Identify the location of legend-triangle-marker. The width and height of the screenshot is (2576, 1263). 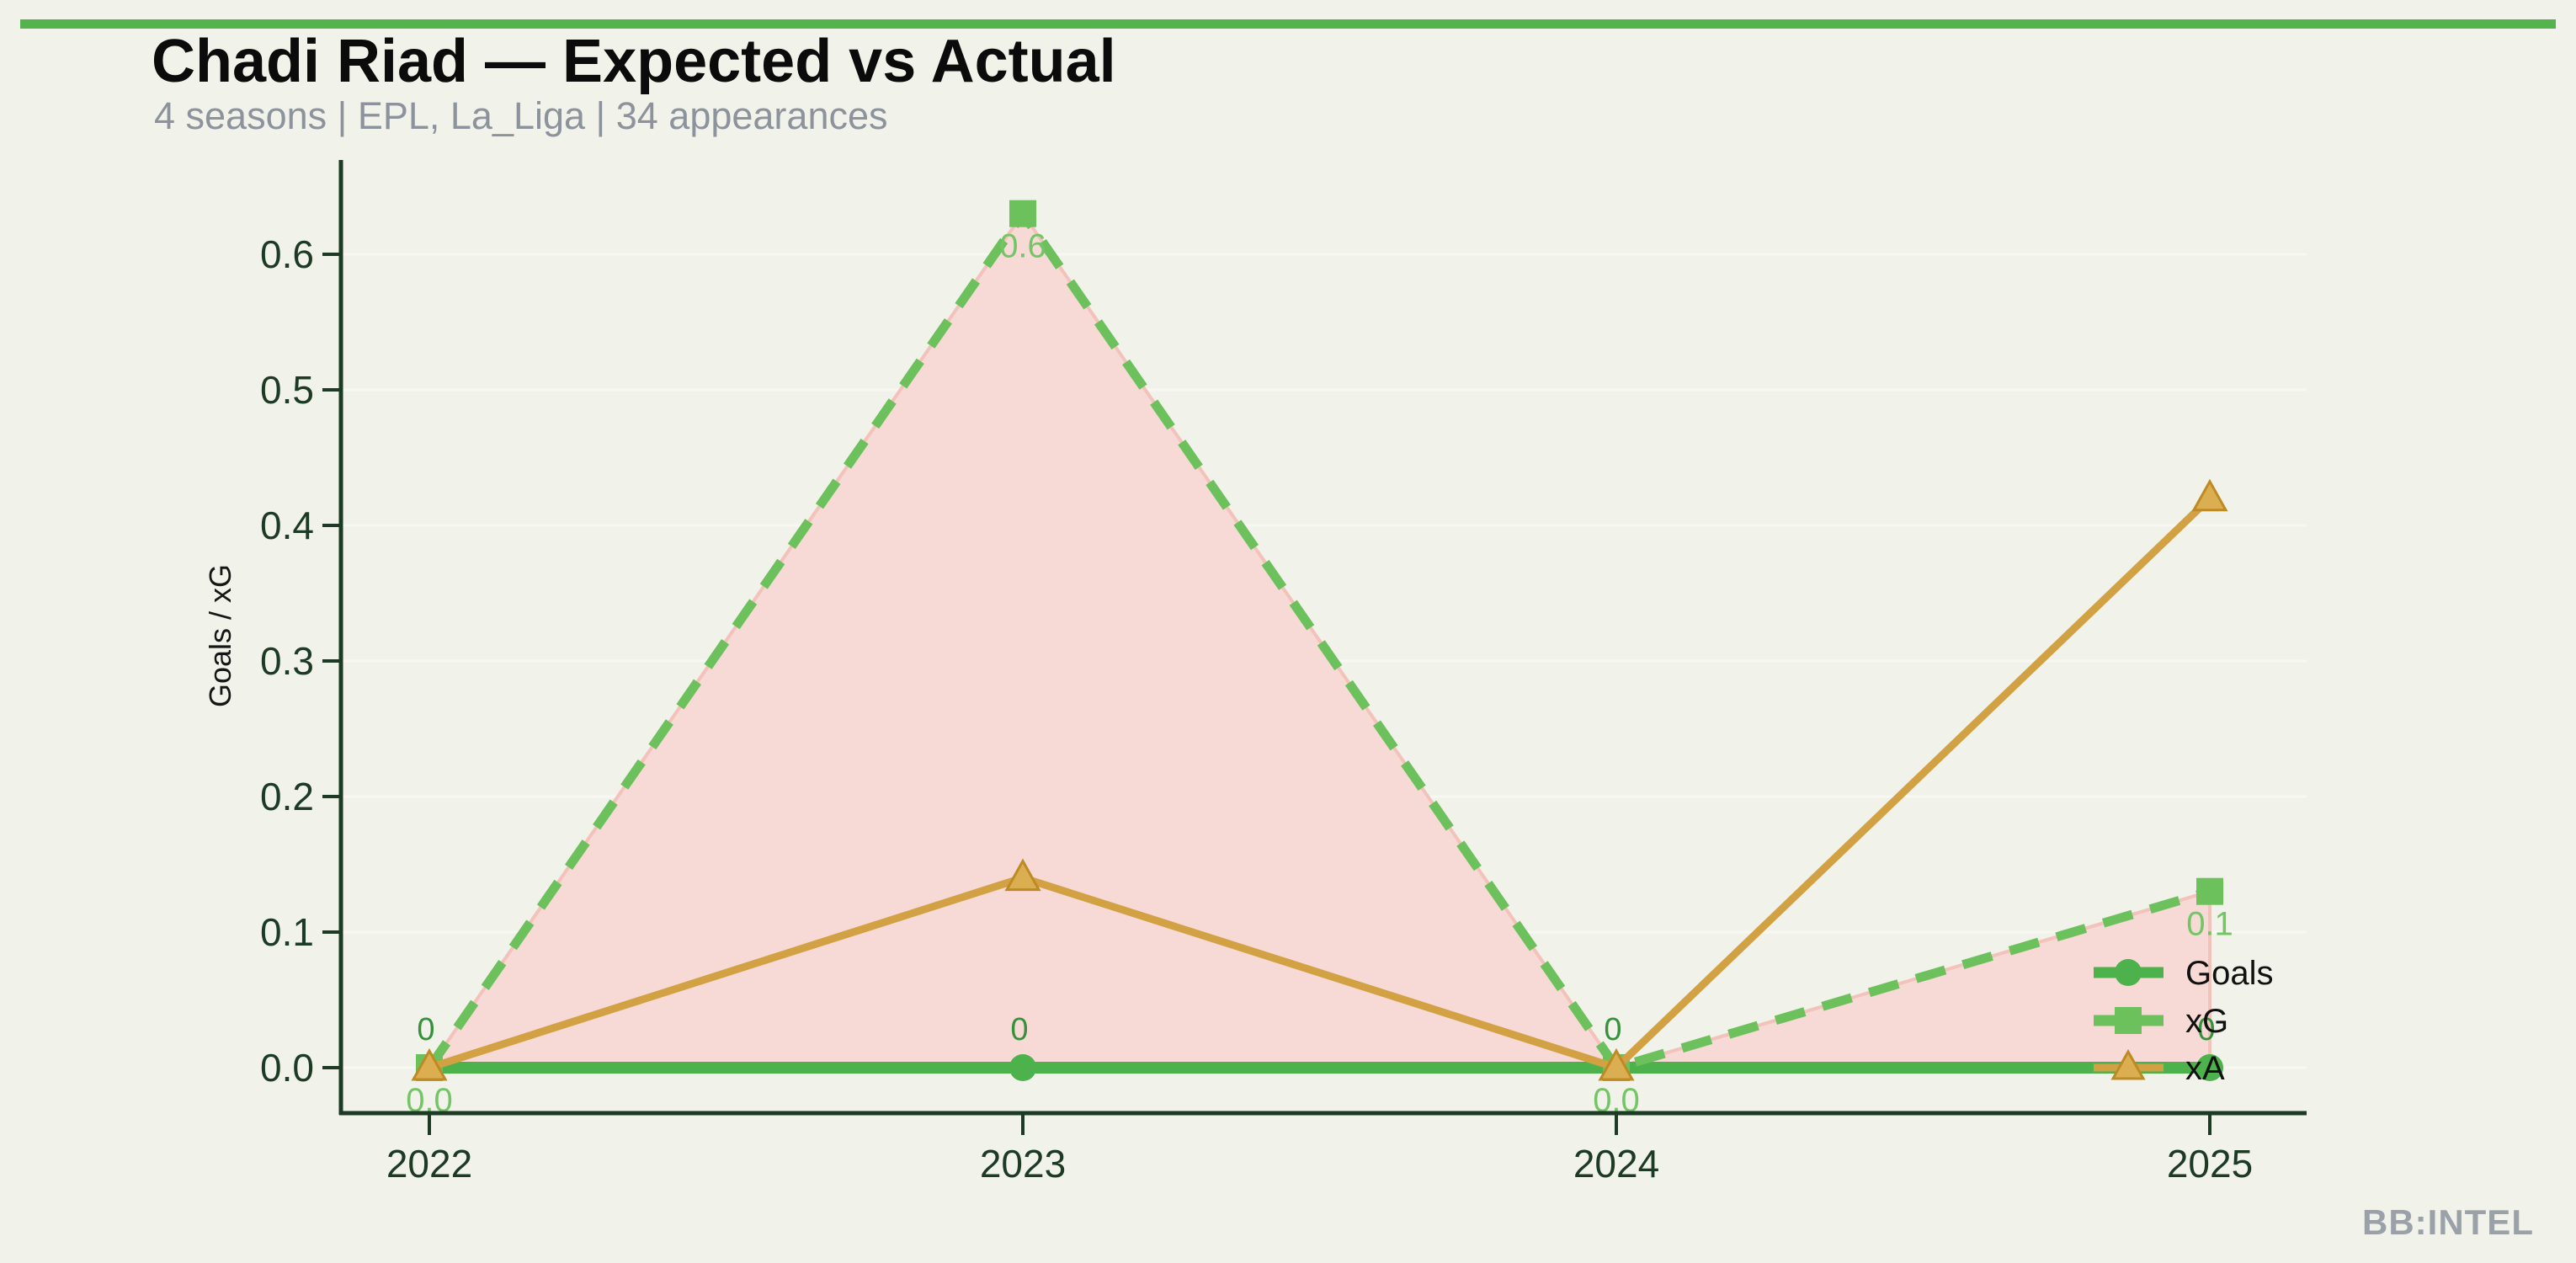
(2128, 1064).